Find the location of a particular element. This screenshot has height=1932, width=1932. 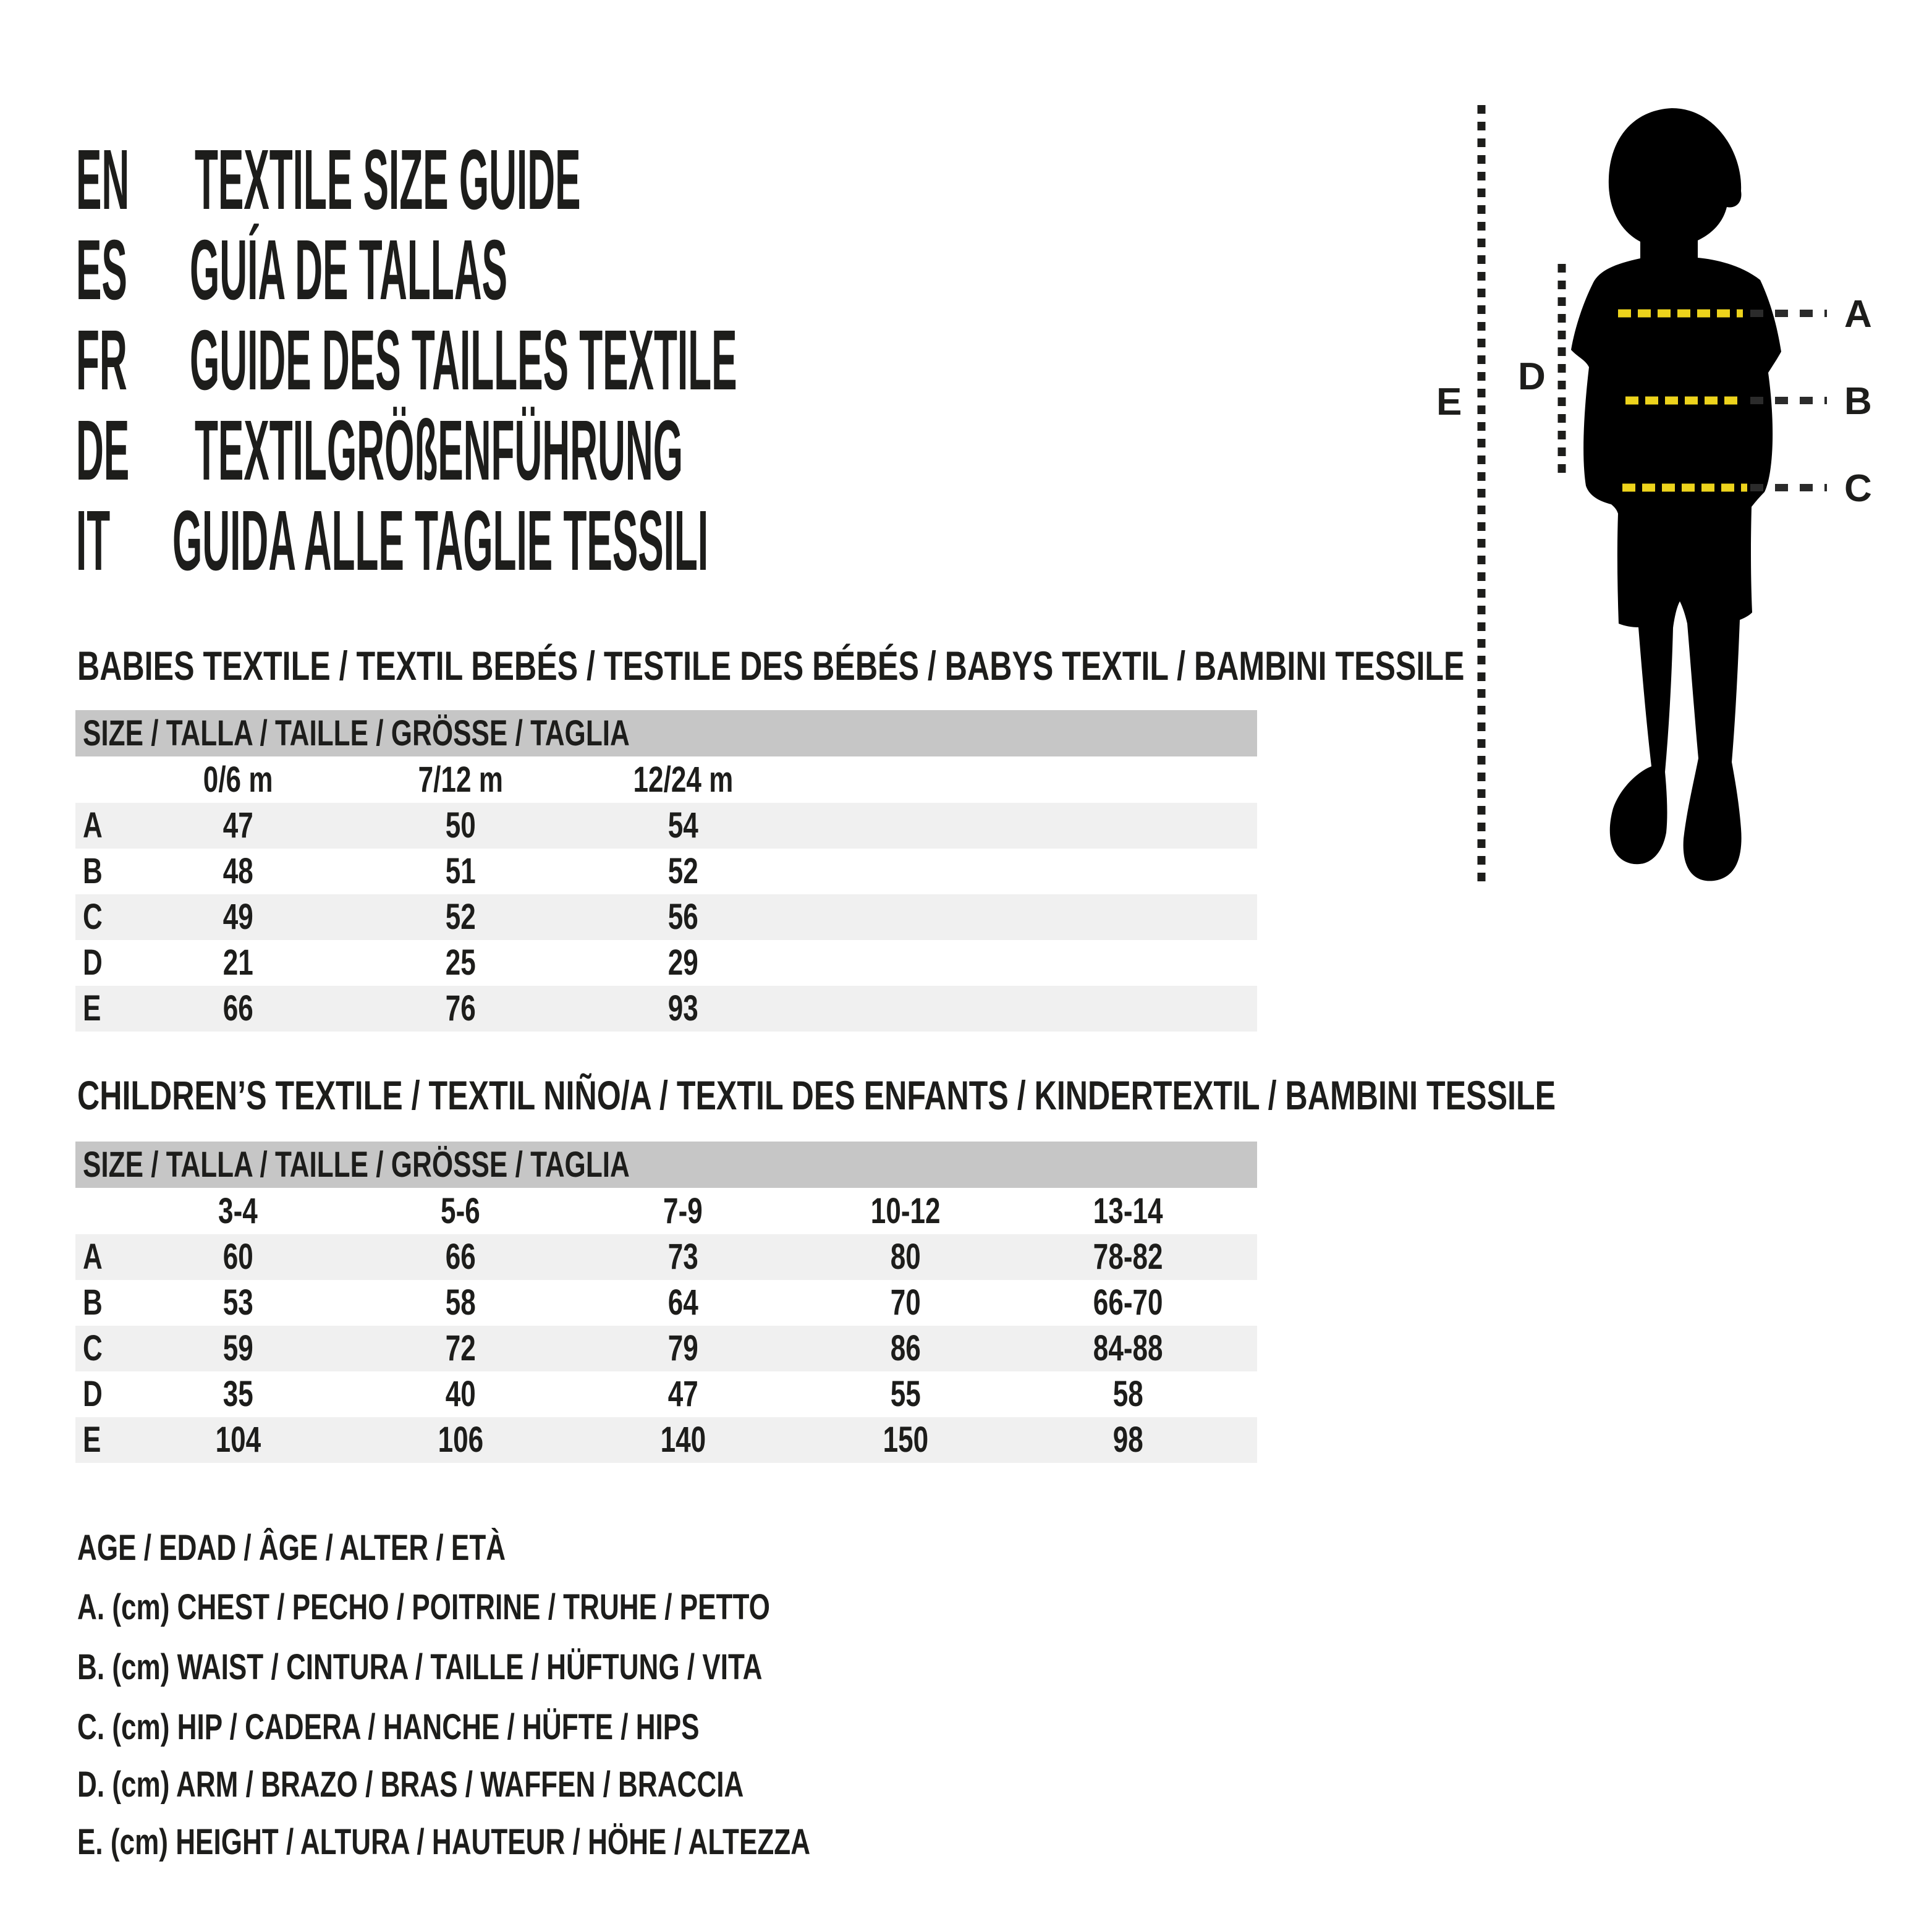

cell: 79 is located at coordinates (682, 1348).